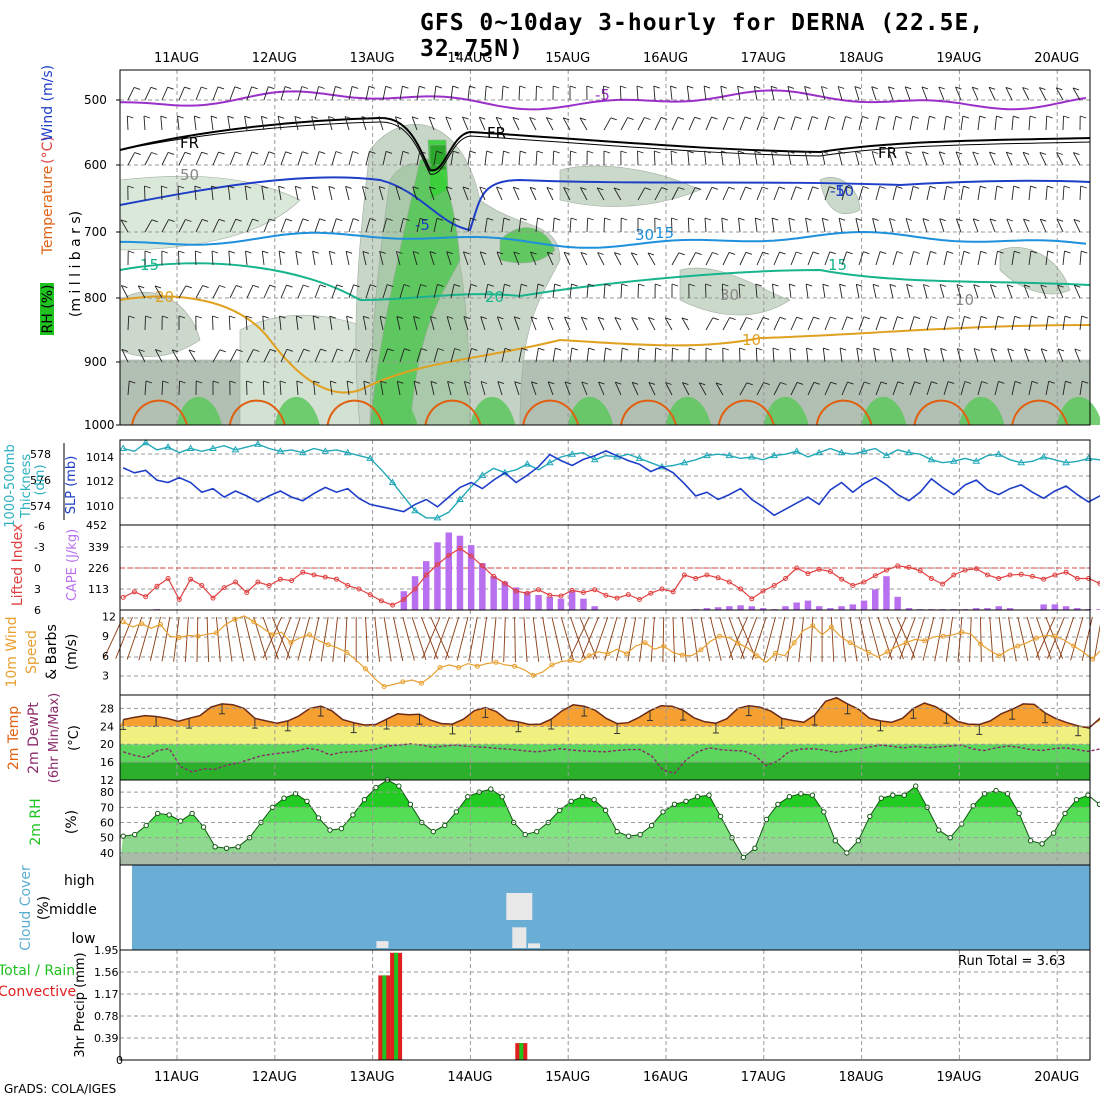 The width and height of the screenshot is (1100, 1100). I want to click on contour-label: 30, so click(644, 235).